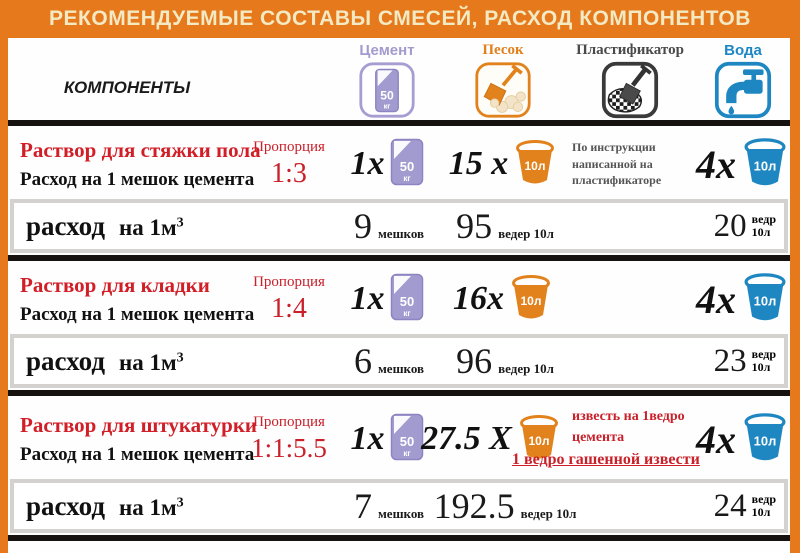  Describe the element at coordinates (744, 505) in the screenshot. I see `consumption-water: 24 ведр 10л` at that location.